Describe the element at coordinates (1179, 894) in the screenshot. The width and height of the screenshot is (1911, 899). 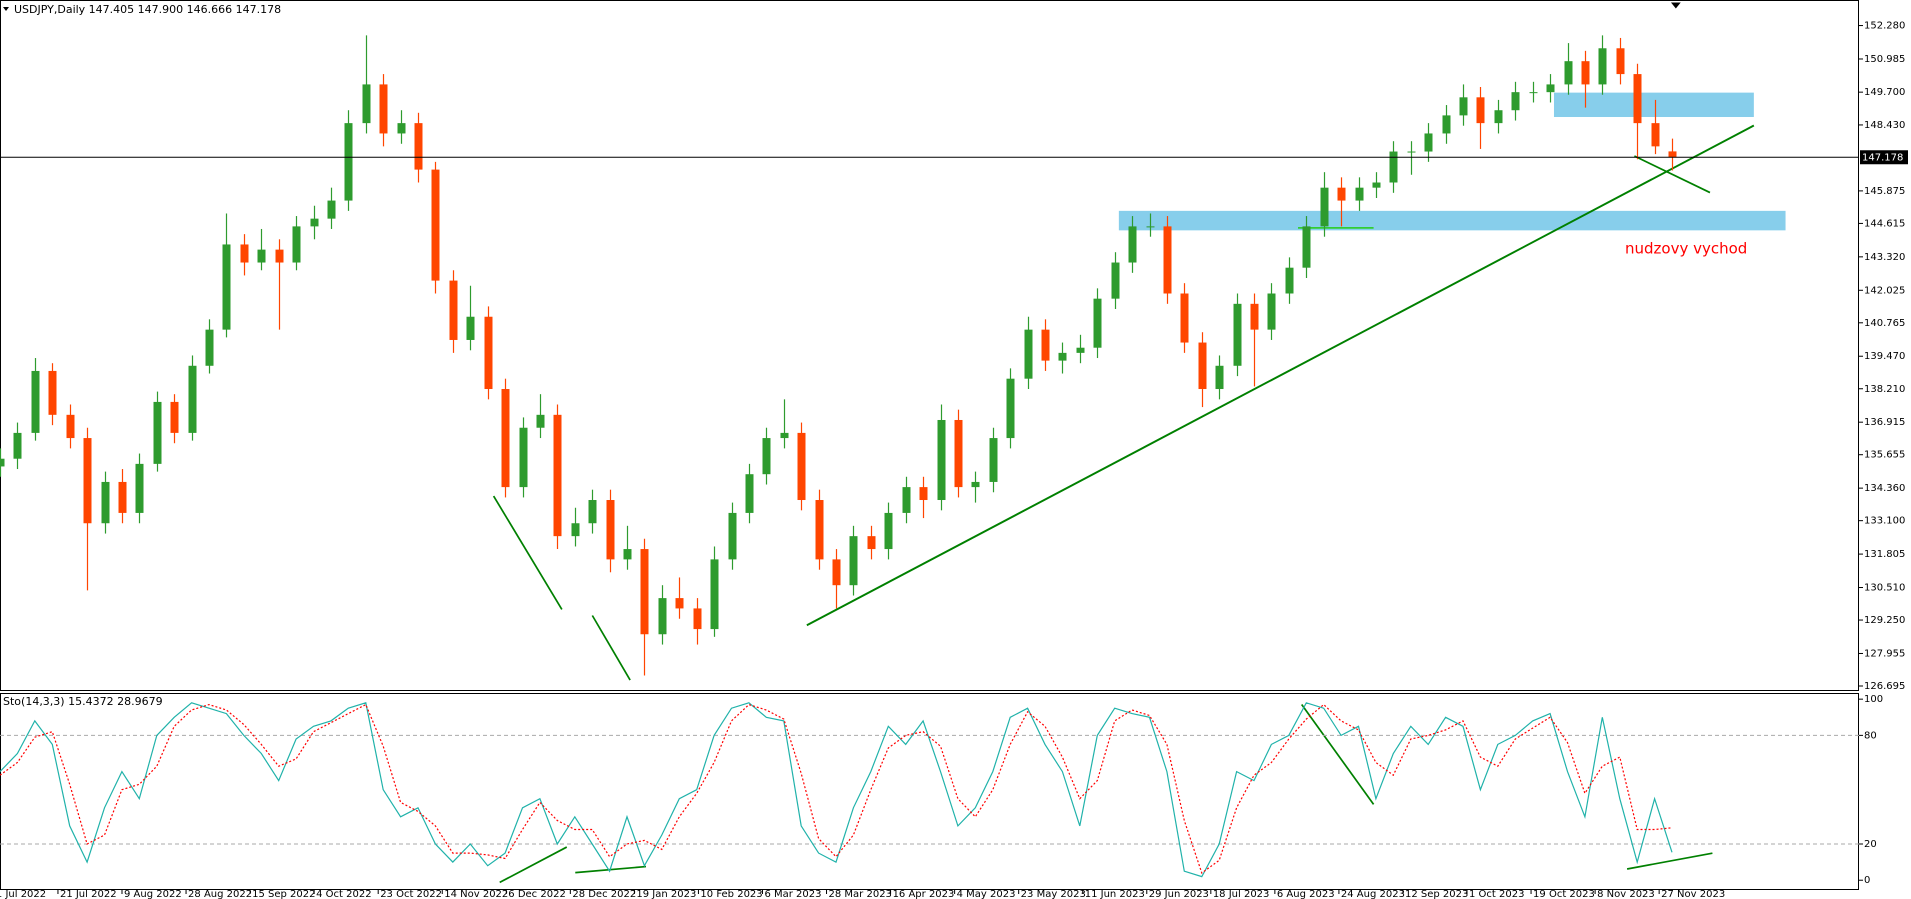
I see `x-tick-label: 29 Jun 2023` at that location.